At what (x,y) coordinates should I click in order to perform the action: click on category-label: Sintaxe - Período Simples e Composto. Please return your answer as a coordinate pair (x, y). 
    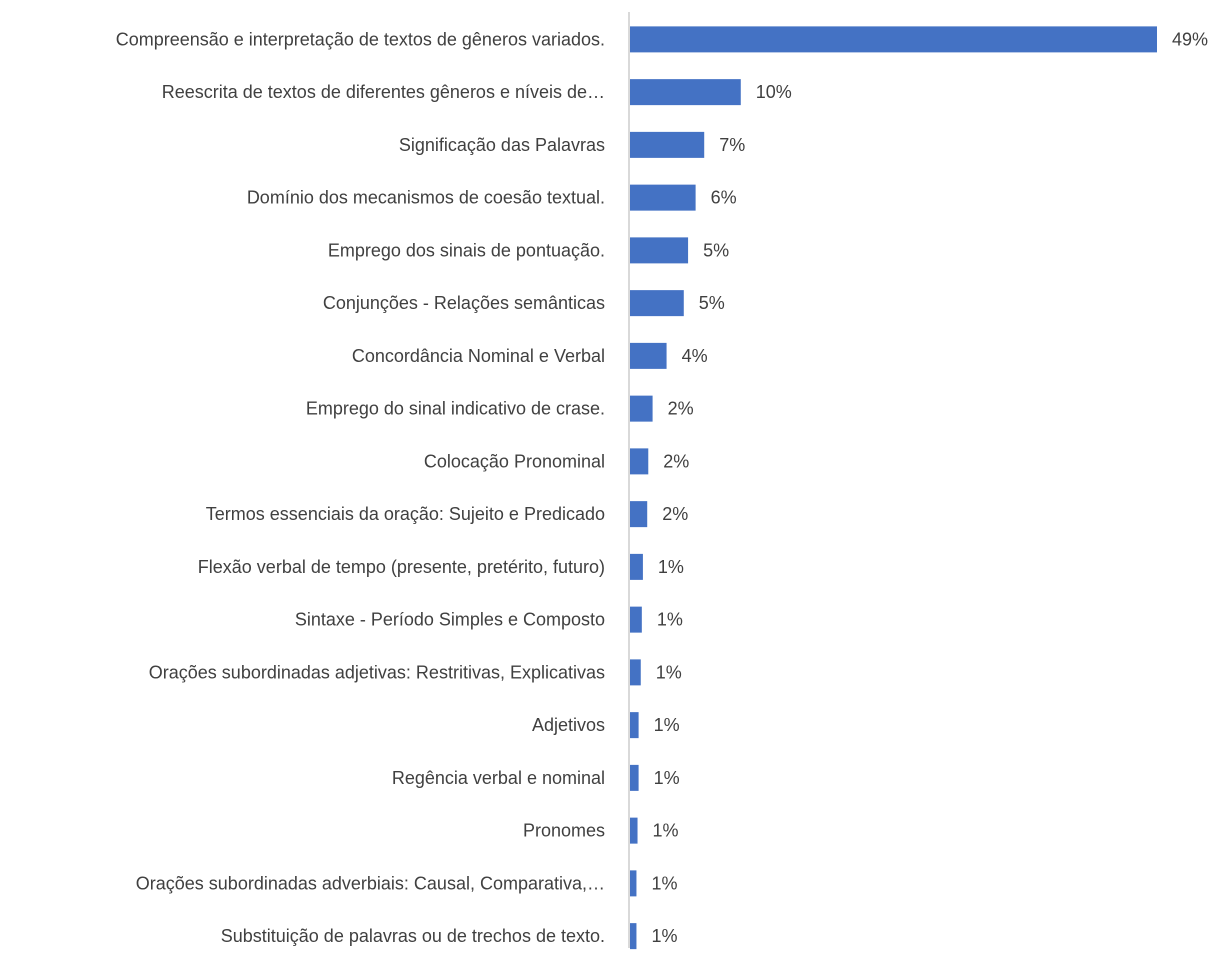
    Looking at the image, I should click on (450, 620).